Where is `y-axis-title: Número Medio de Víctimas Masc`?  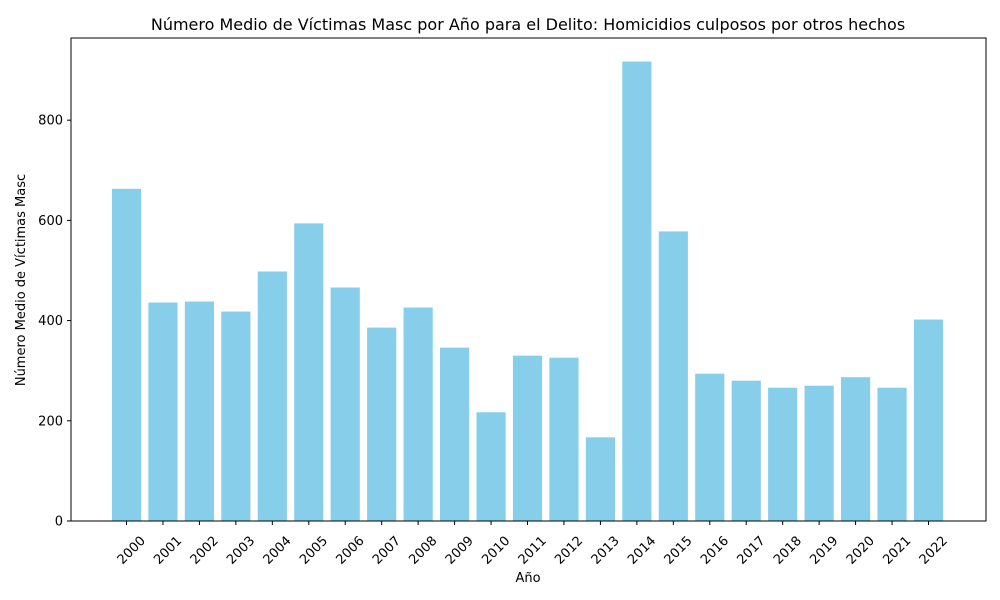
y-axis-title: Número Medio de Víctimas Masc is located at coordinates (21, 280).